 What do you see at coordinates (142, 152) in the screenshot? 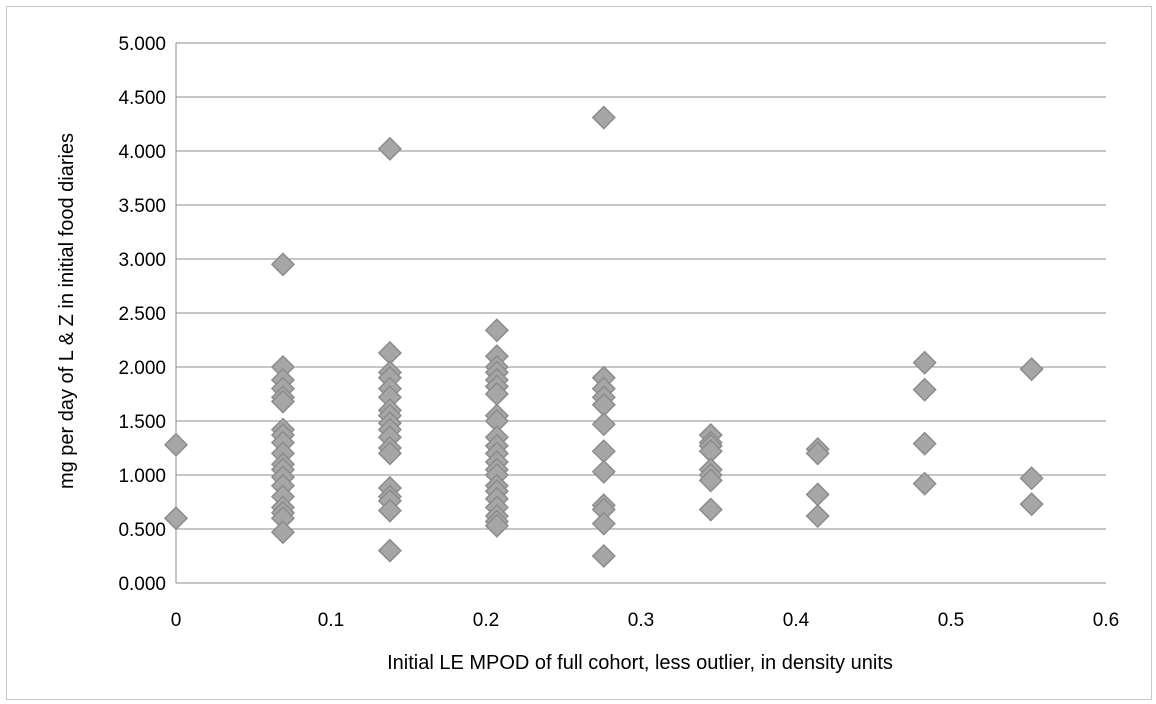
I see `y-tick-label: 4.000` at bounding box center [142, 152].